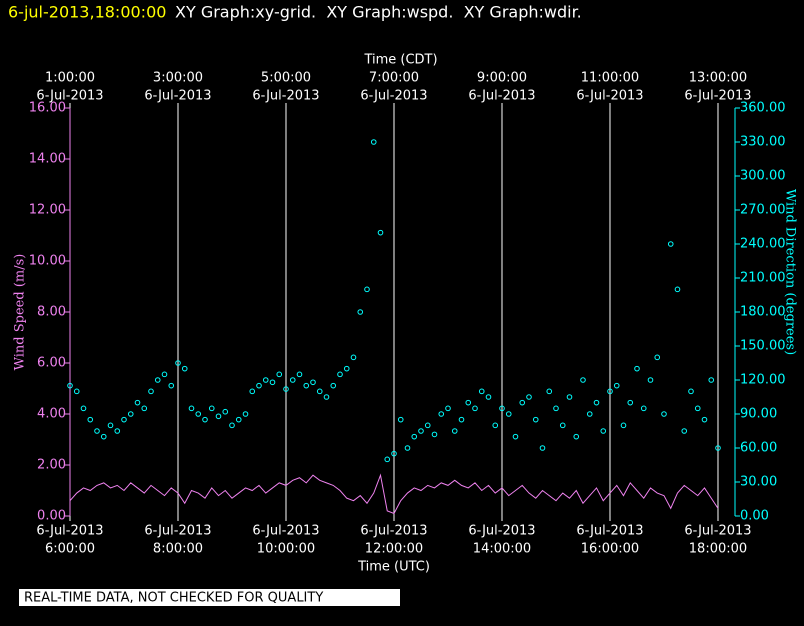 Image resolution: width=804 pixels, height=626 pixels. Describe the element at coordinates (47, 159) in the screenshot. I see `y-tick-label: 14.00` at that location.